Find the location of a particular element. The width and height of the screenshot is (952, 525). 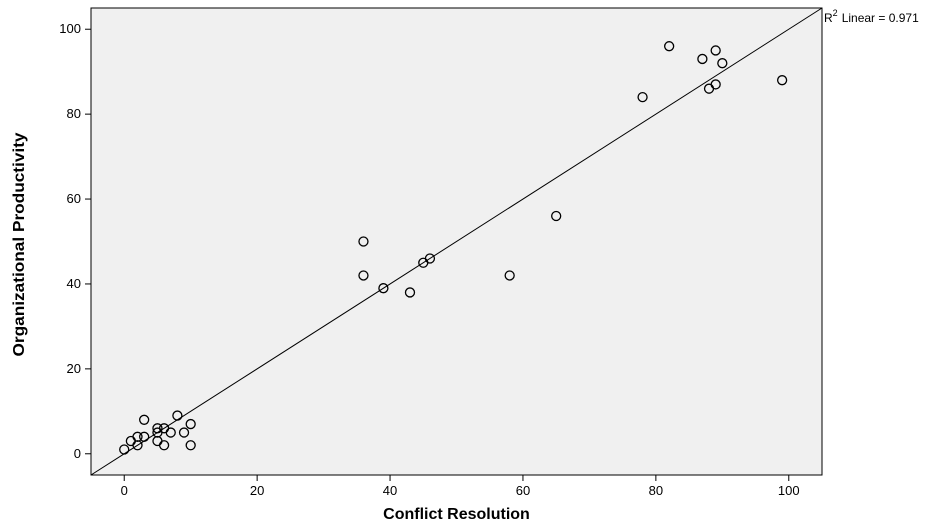

y-tick-label: 40 is located at coordinates (74, 283).